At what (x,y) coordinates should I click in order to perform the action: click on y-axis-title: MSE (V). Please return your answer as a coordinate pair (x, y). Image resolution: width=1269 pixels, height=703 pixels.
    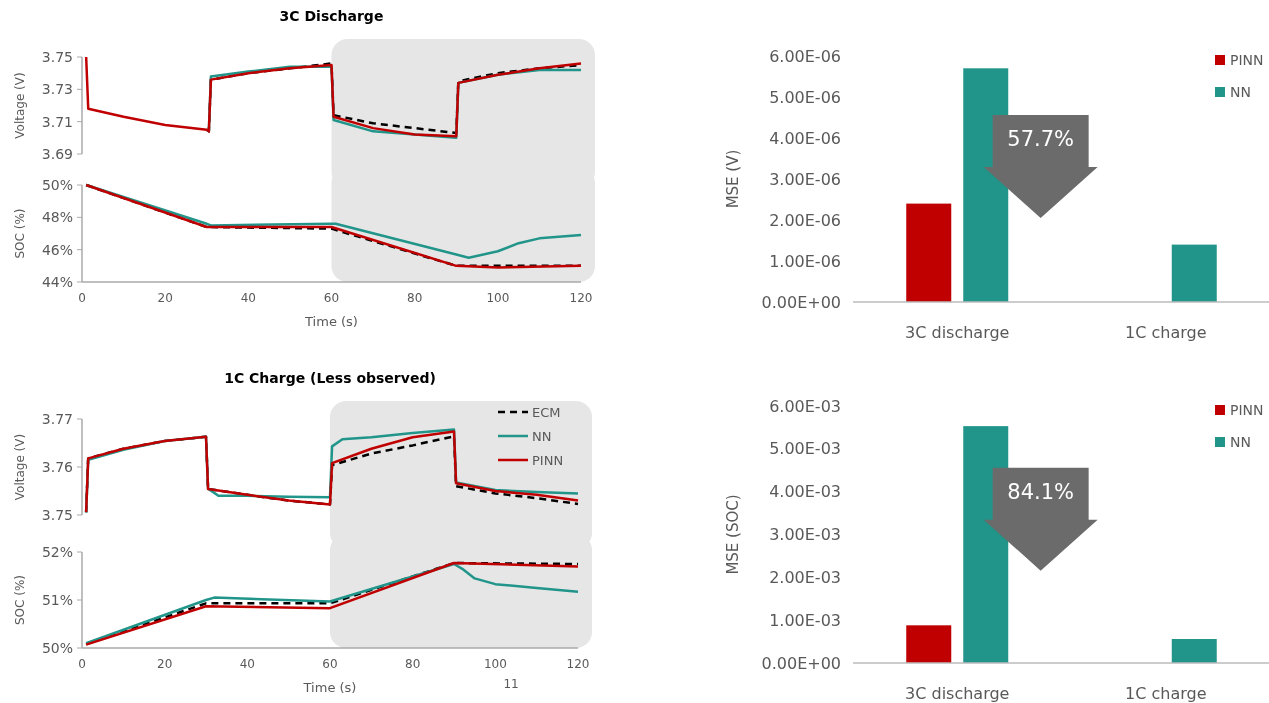
    Looking at the image, I should click on (733, 179).